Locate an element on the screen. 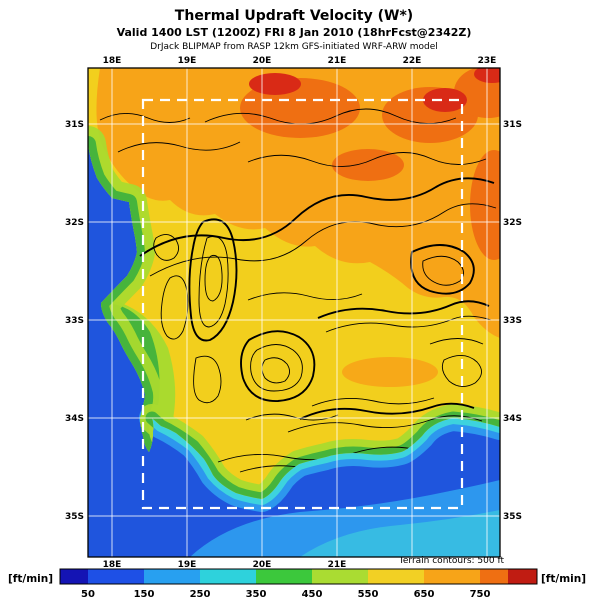  colorbar-border is located at coordinates (298, 576).